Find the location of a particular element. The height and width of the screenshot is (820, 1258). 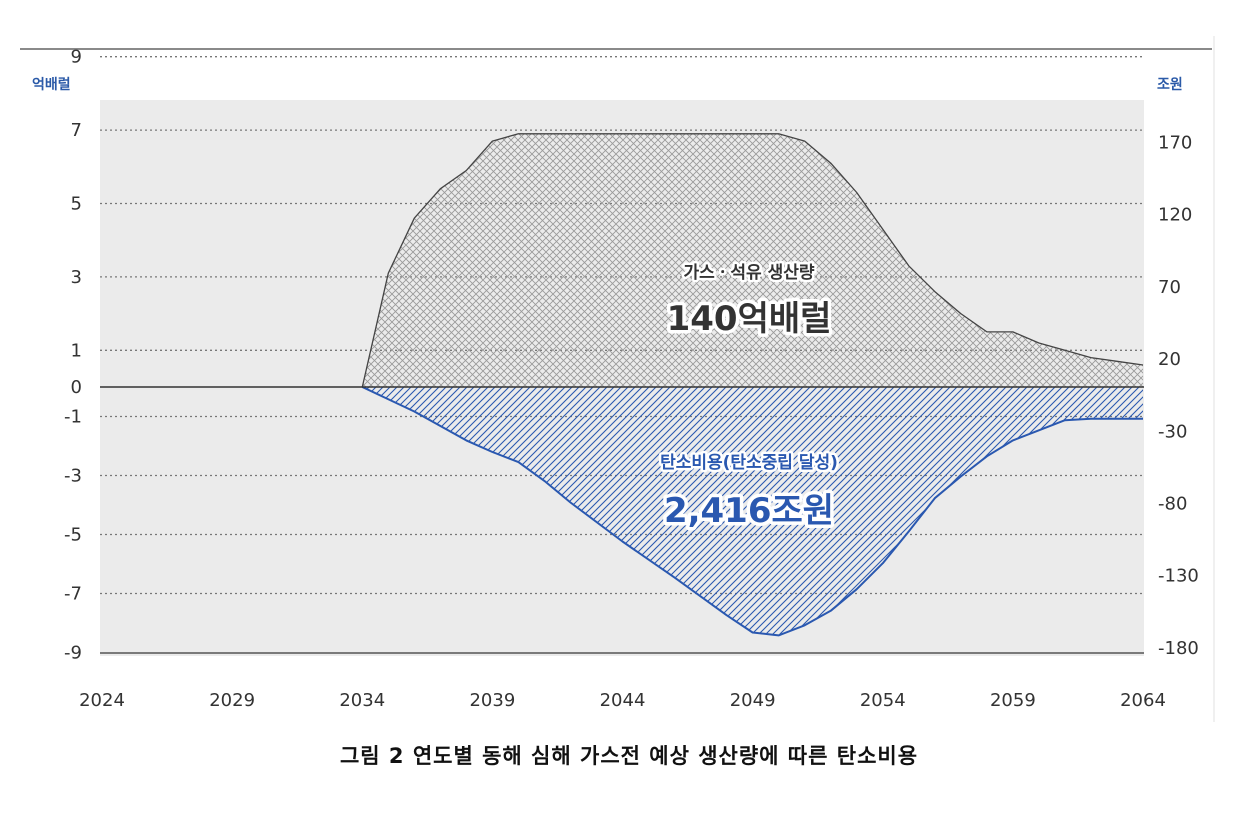

x-tick-label: 2054 is located at coordinates (883, 700).